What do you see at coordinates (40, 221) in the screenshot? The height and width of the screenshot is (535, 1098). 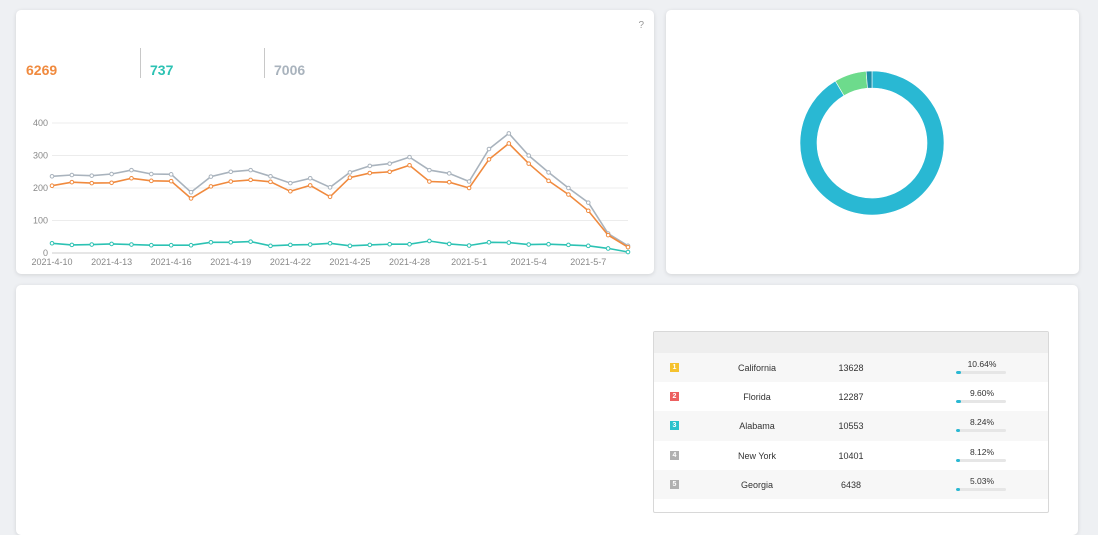 I see `y-tick-label: 100` at bounding box center [40, 221].